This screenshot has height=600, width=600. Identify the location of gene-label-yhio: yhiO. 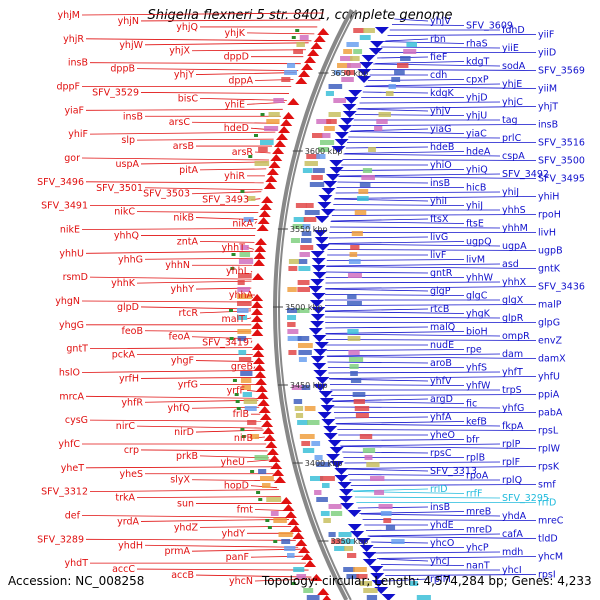
(441, 165).